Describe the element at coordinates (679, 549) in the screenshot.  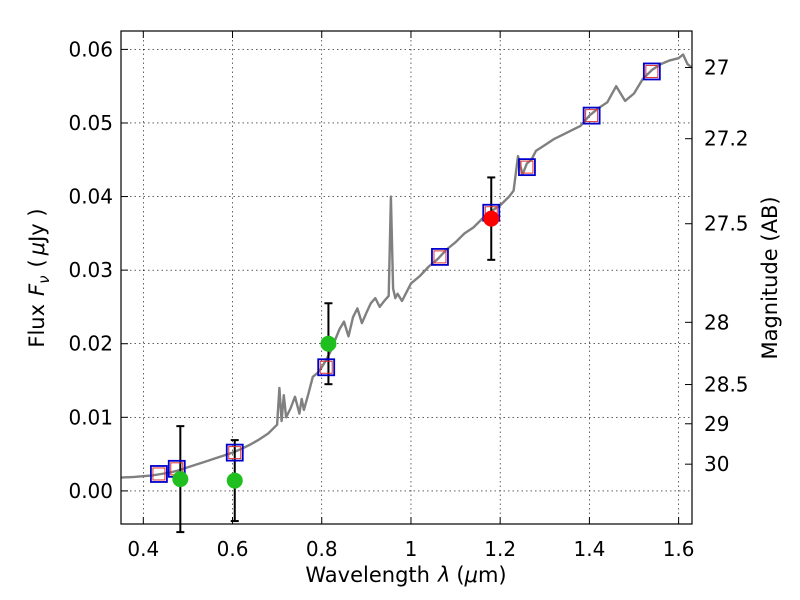
I see `x-tick-label: 1.6` at that location.